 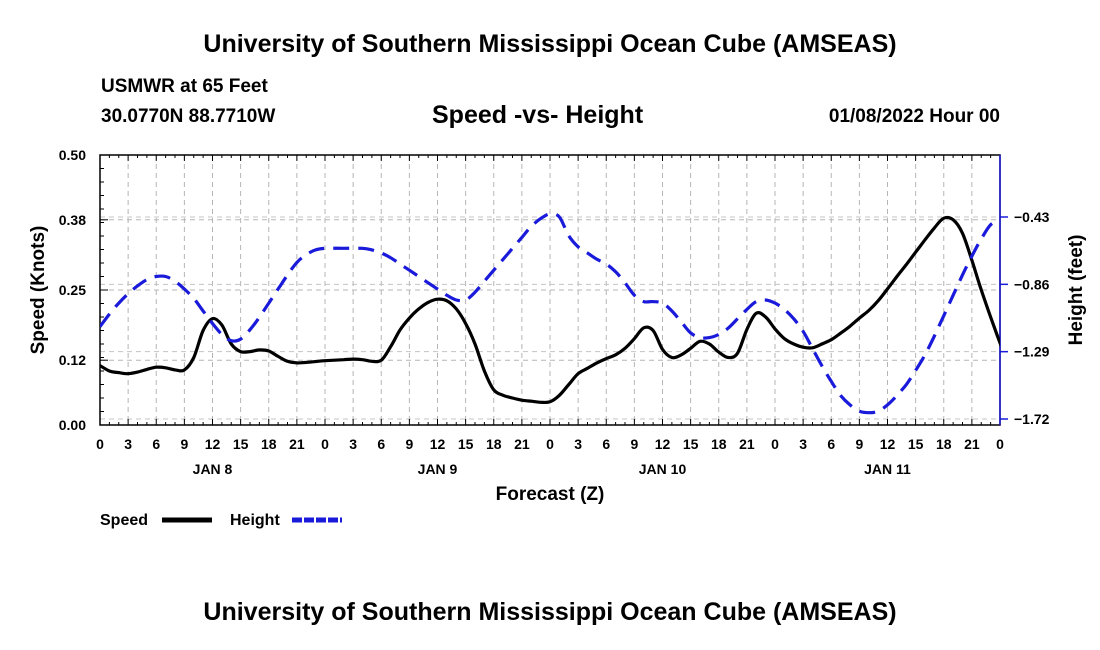 I want to click on y-right-tick-label: −0.43, so click(x=1032, y=217).